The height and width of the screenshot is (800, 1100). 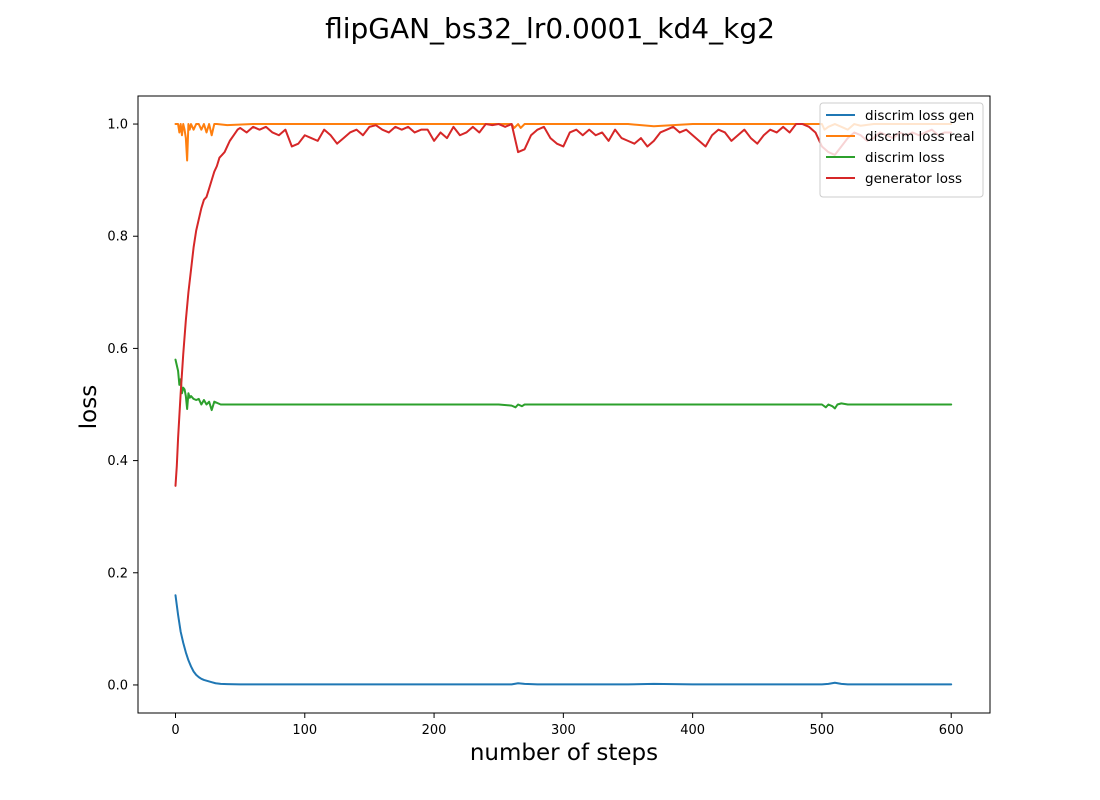 What do you see at coordinates (117, 461) in the screenshot?
I see `y-tick-label: 0.4` at bounding box center [117, 461].